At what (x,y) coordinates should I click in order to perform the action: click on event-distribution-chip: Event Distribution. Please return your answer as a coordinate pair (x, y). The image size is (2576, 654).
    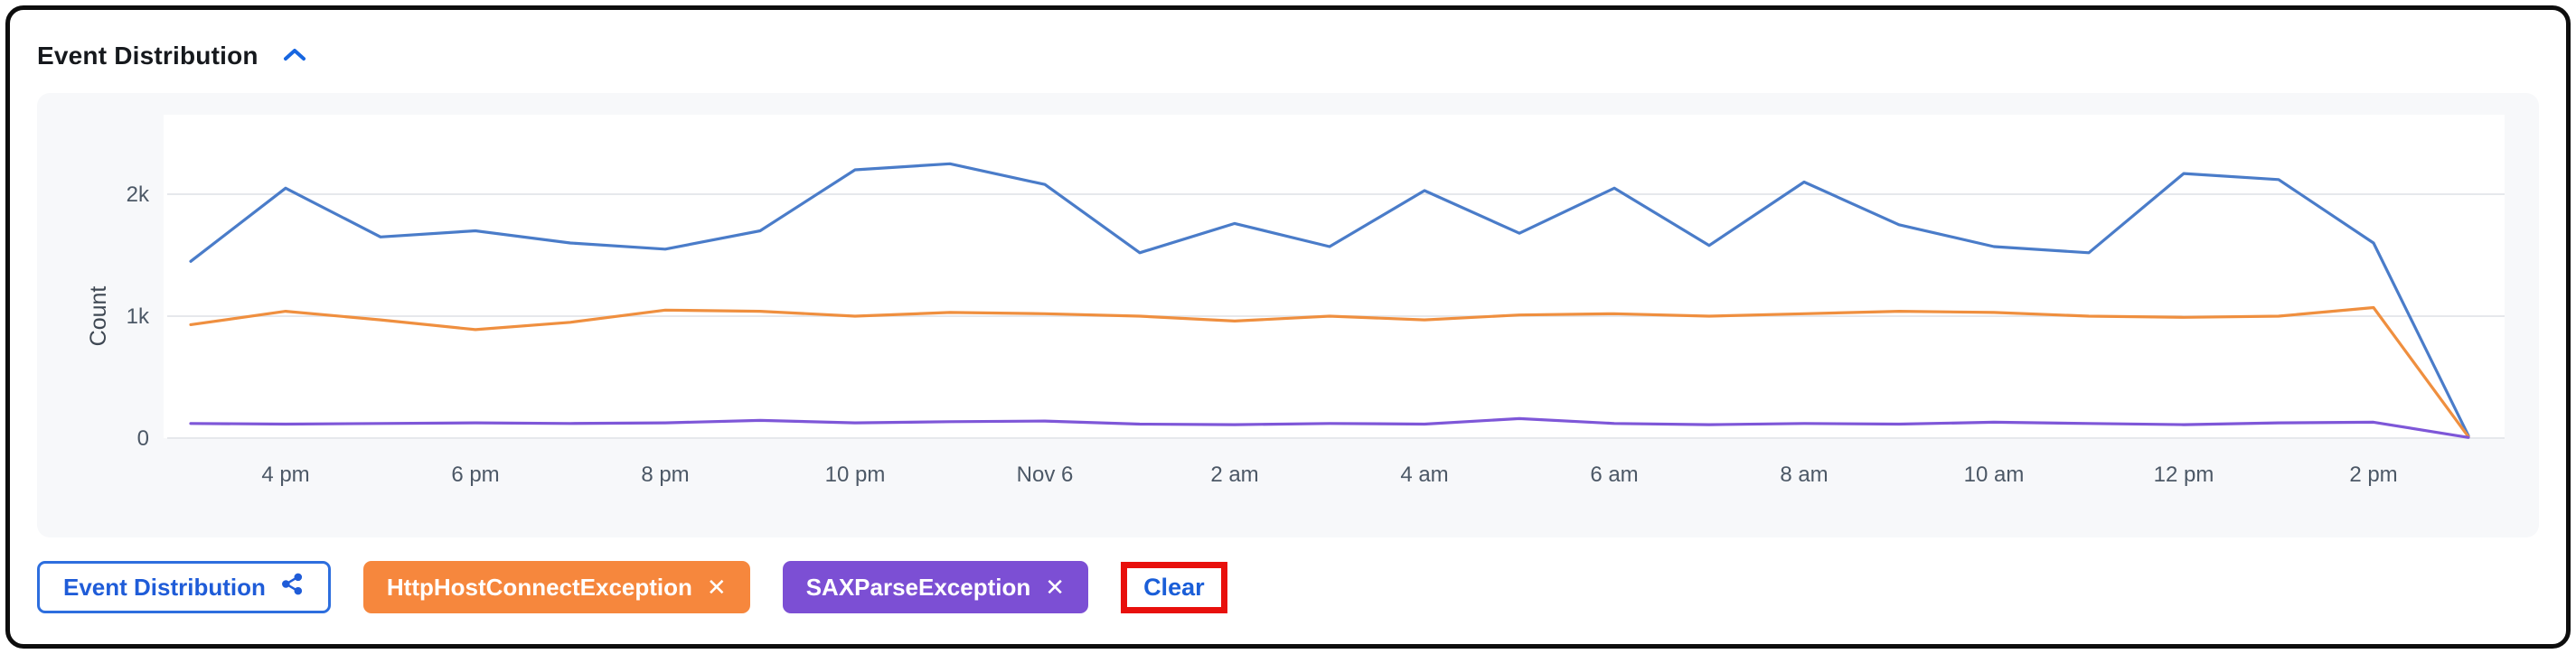
    Looking at the image, I should click on (184, 587).